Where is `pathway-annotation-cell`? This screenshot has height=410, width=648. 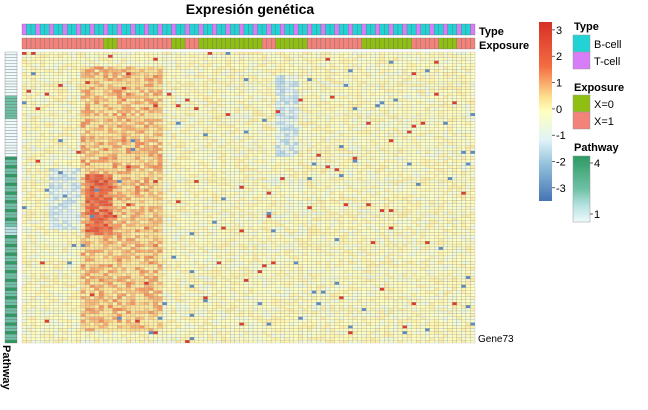 pathway-annotation-cell is located at coordinates (11, 199).